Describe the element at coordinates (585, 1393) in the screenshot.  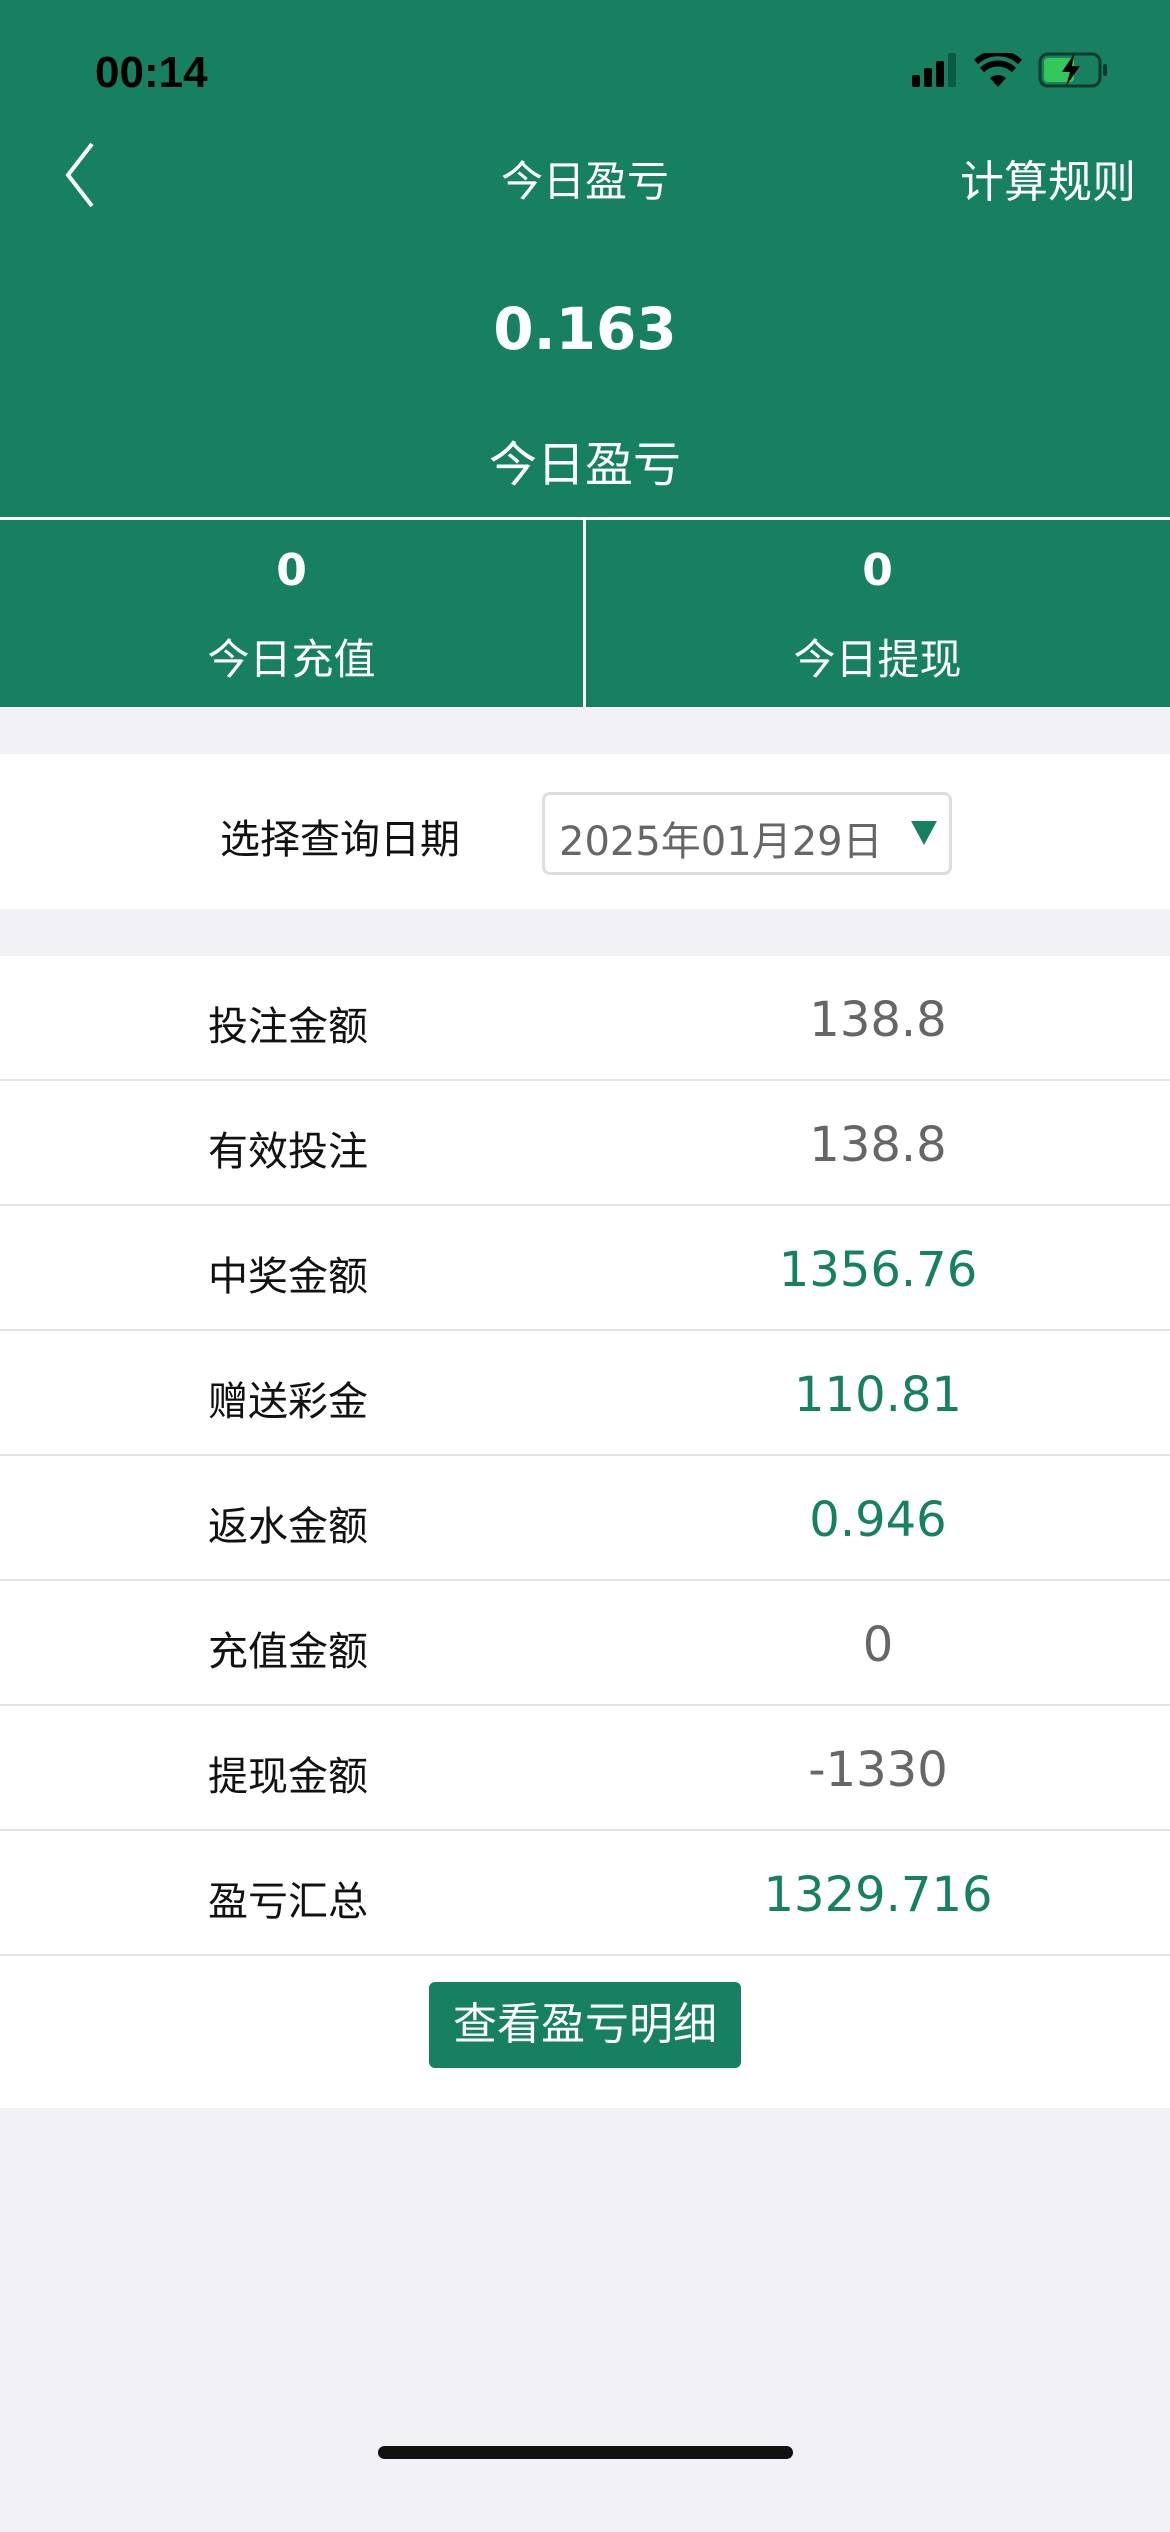
I see `list-item: 赠送彩金 110.81` at that location.